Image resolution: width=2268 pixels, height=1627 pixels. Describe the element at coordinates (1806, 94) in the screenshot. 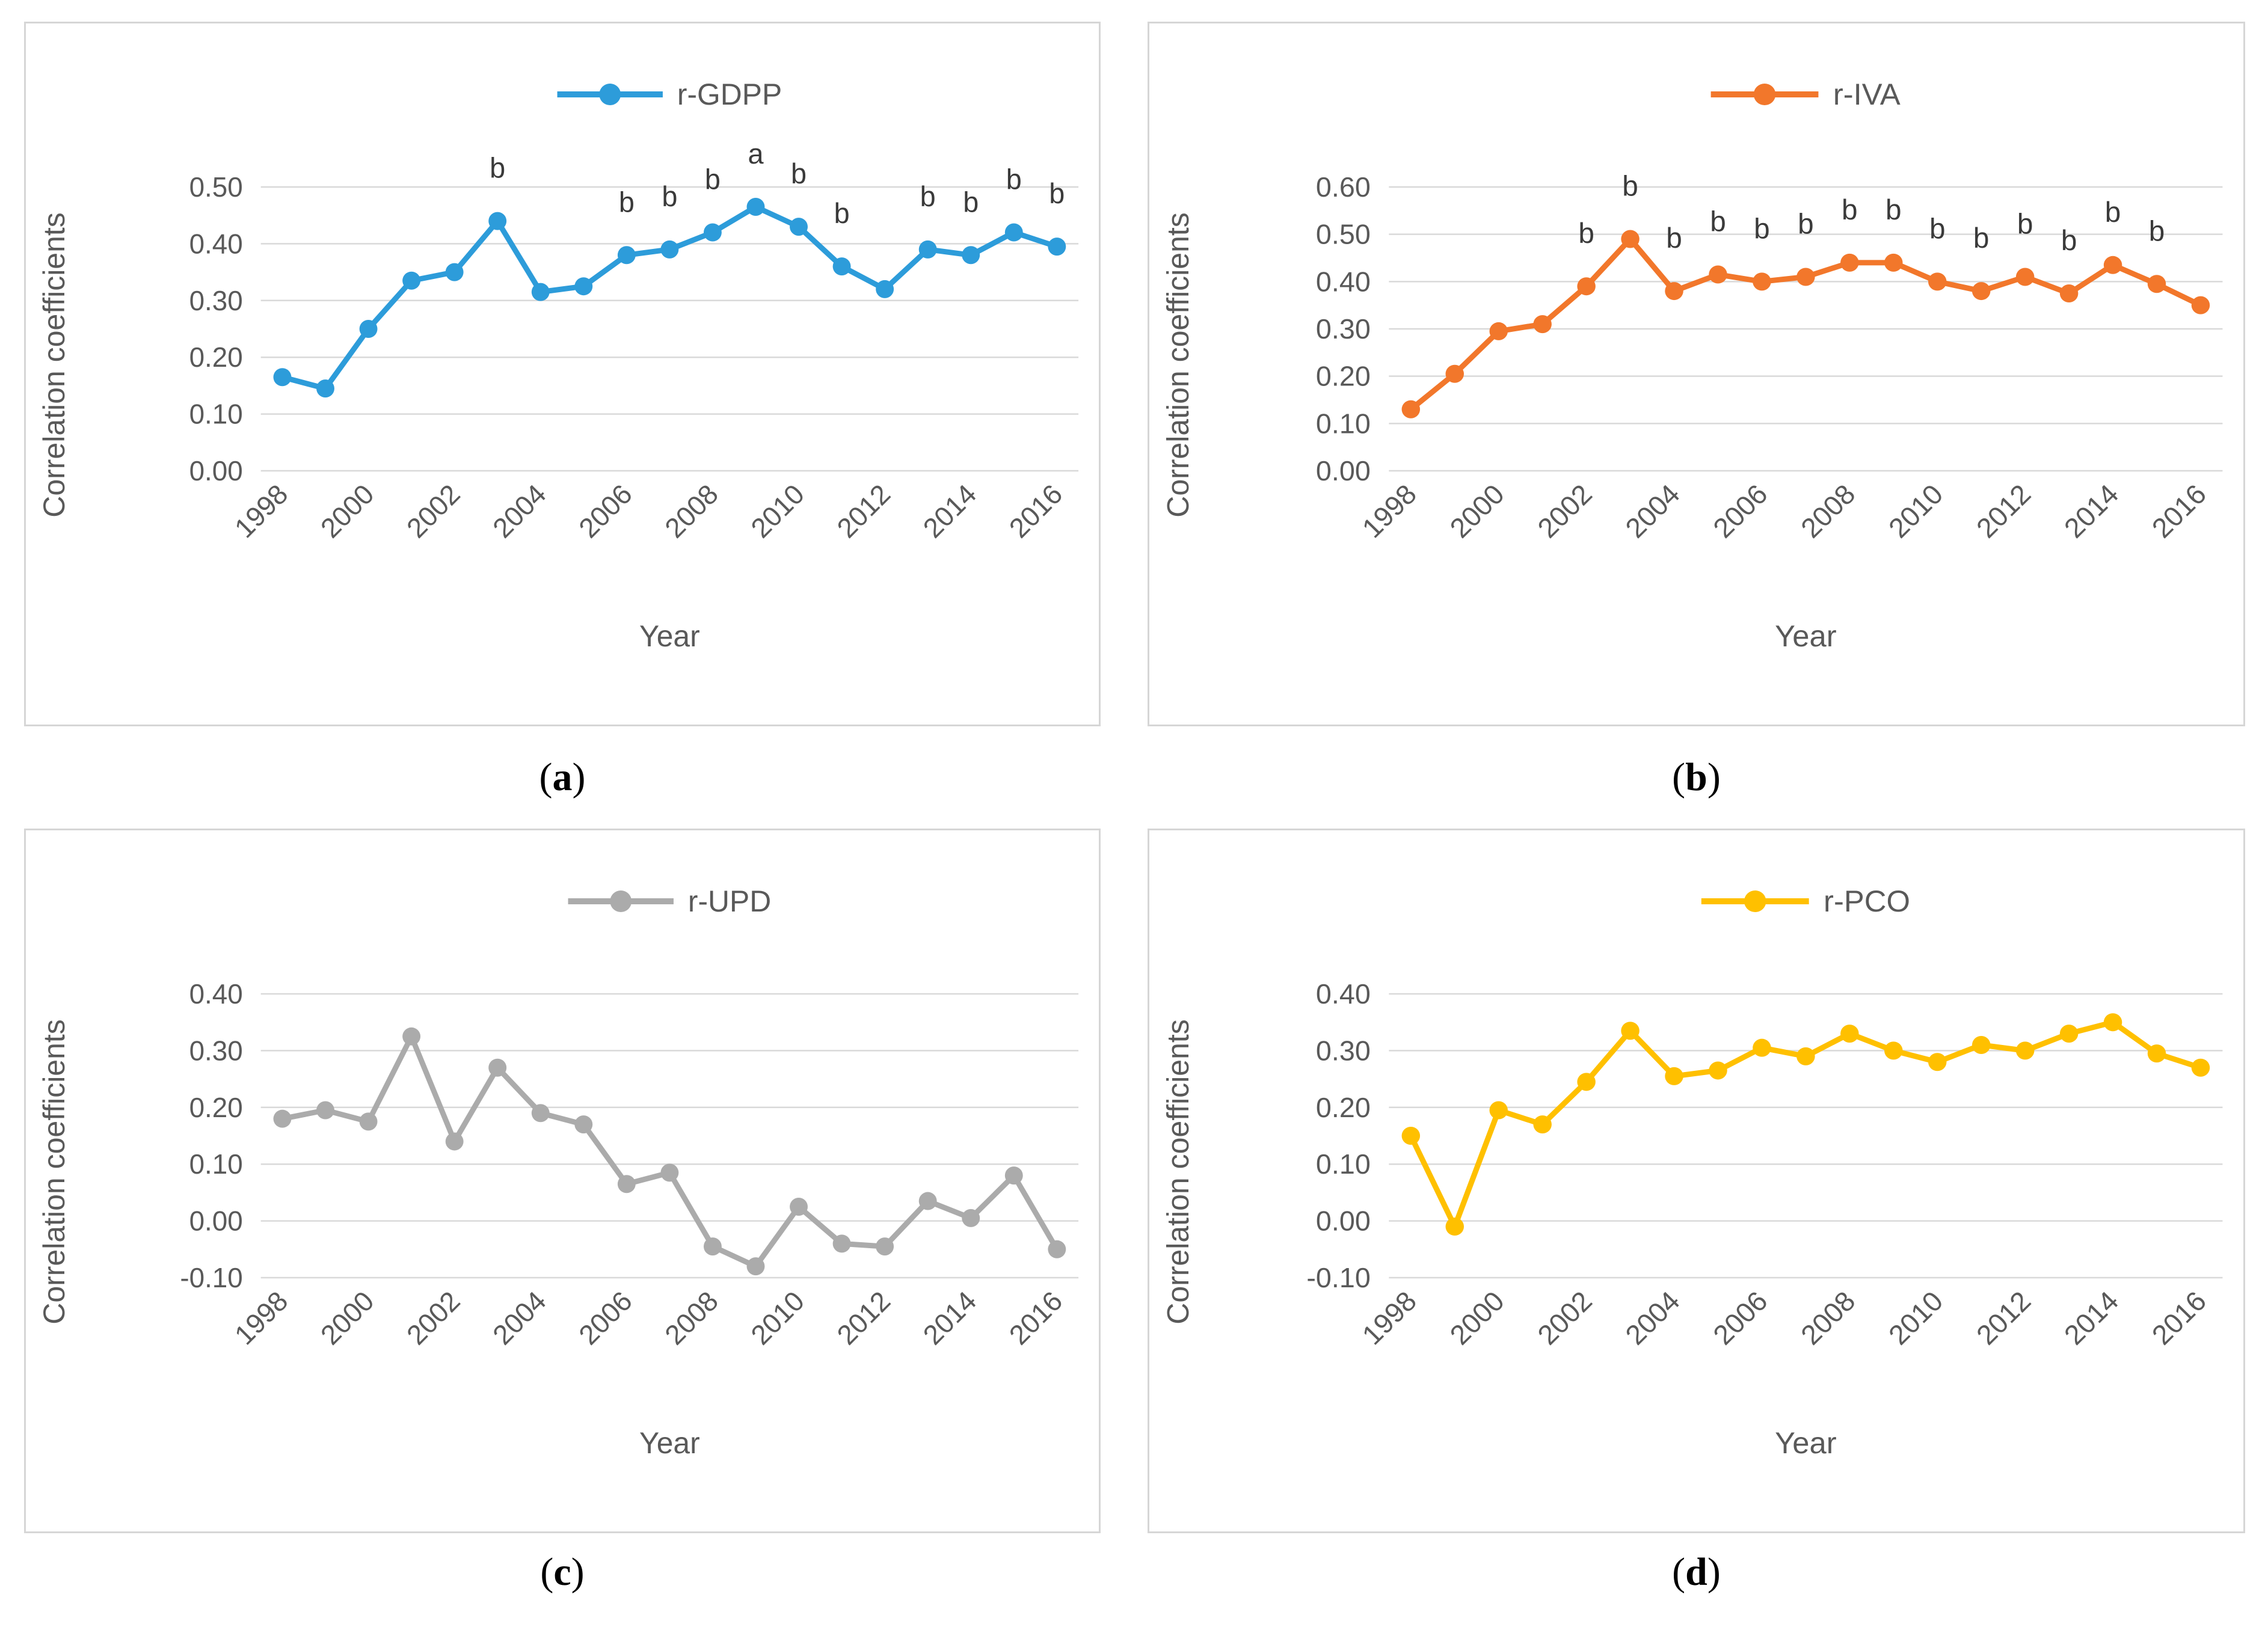

I see `legend: r-IVA` at that location.